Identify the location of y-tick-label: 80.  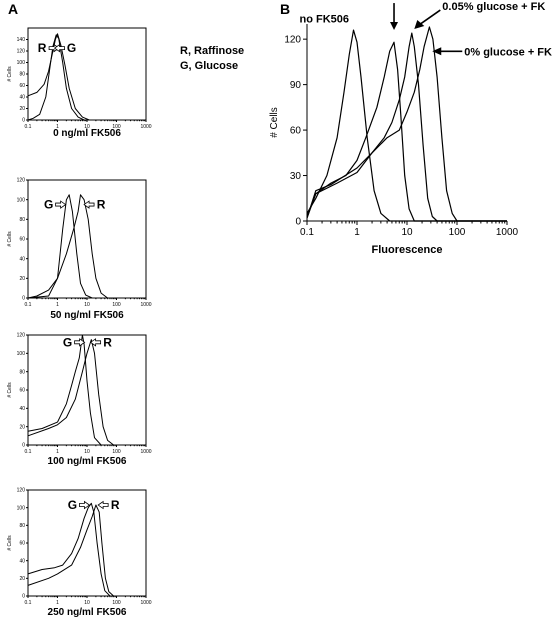
(22, 75).